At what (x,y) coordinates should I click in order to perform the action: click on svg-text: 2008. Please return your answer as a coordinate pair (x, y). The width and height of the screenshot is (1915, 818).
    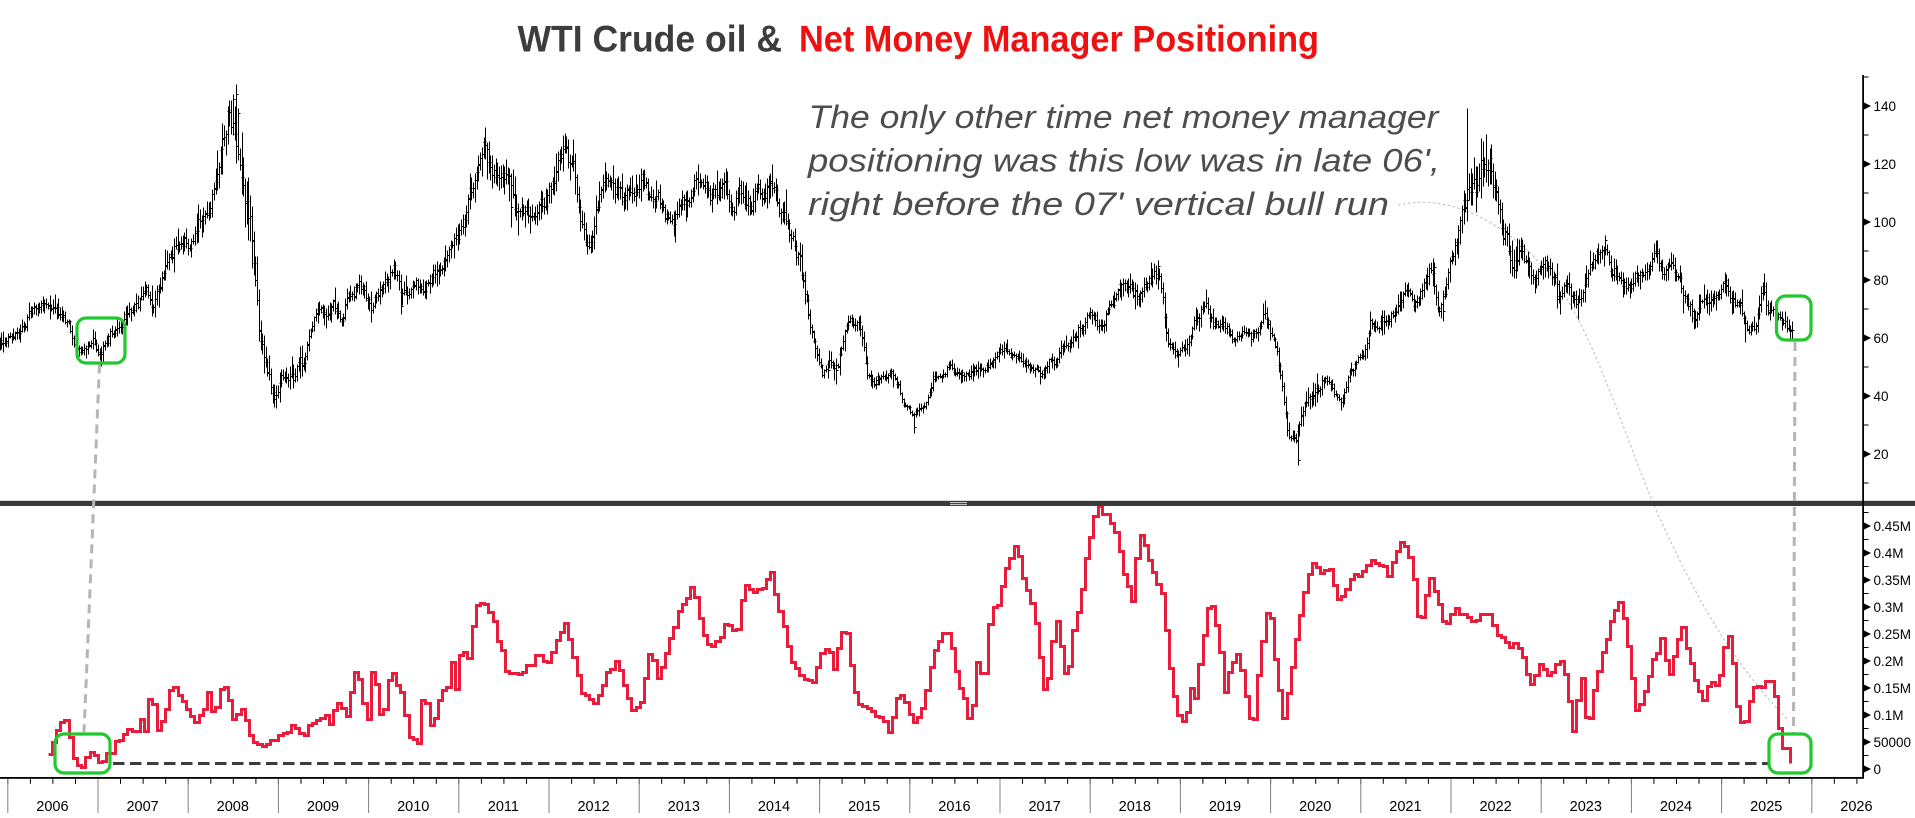
    Looking at the image, I should click on (233, 806).